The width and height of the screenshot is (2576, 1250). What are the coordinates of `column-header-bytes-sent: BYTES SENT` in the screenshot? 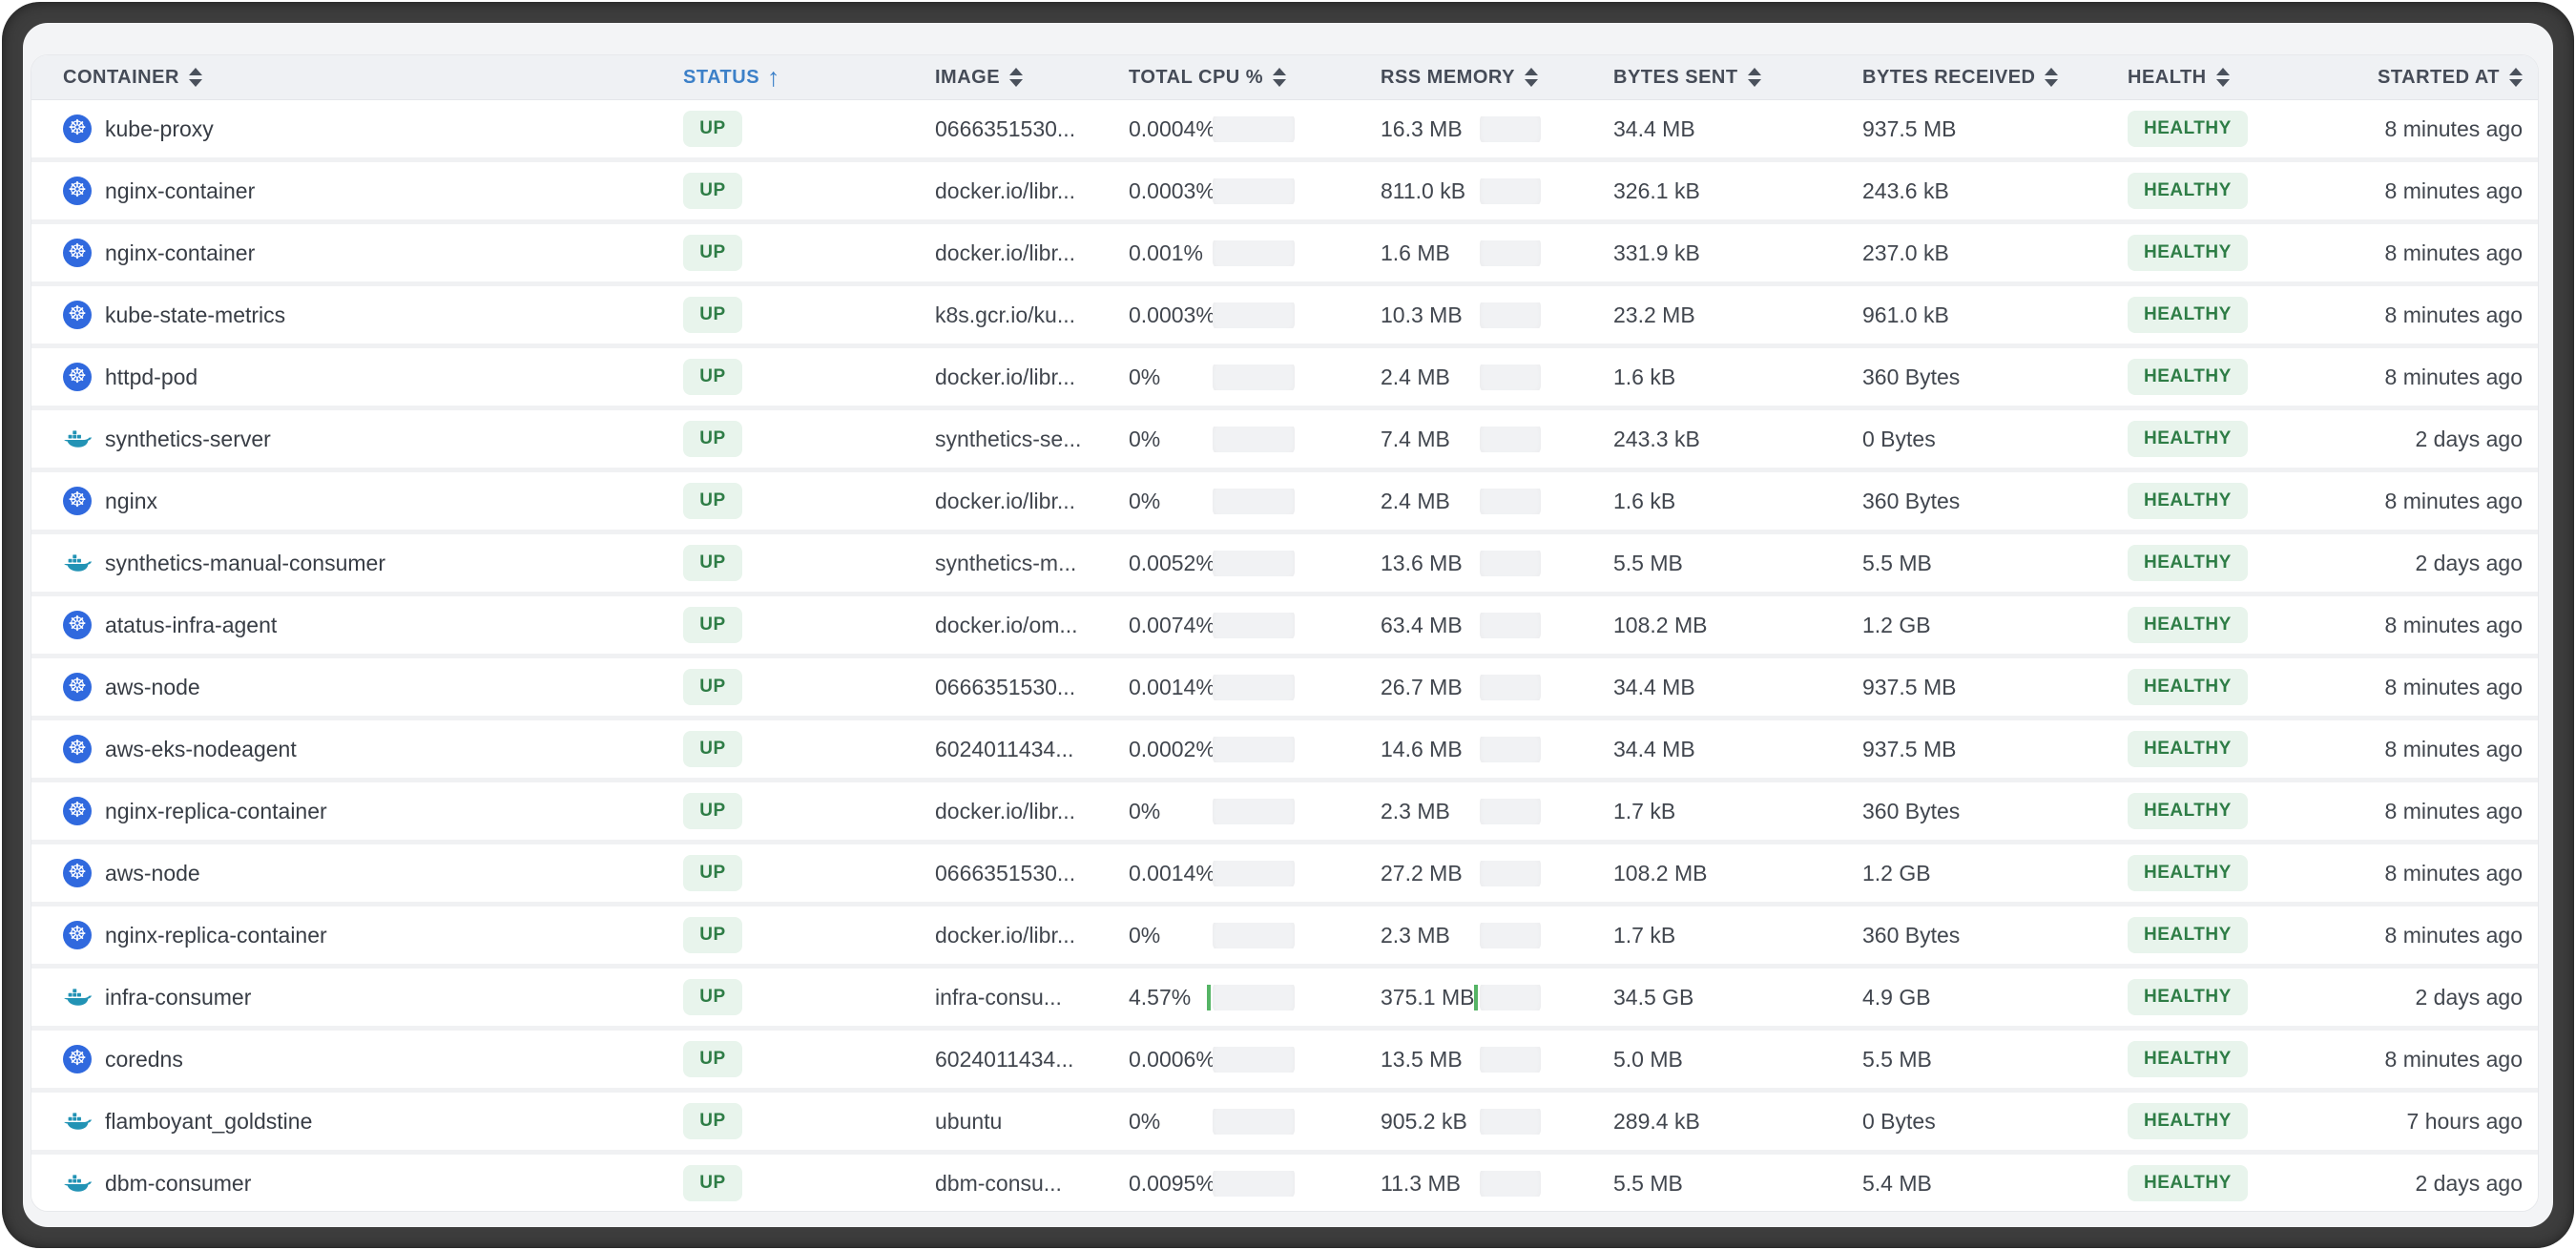 It's located at (1737, 78).